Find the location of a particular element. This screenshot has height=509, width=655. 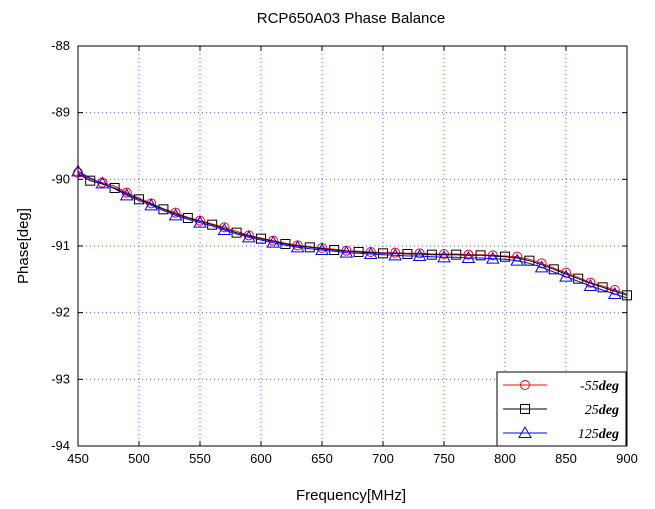

legend: -55deg 25deg 125deg is located at coordinates (561, 409).